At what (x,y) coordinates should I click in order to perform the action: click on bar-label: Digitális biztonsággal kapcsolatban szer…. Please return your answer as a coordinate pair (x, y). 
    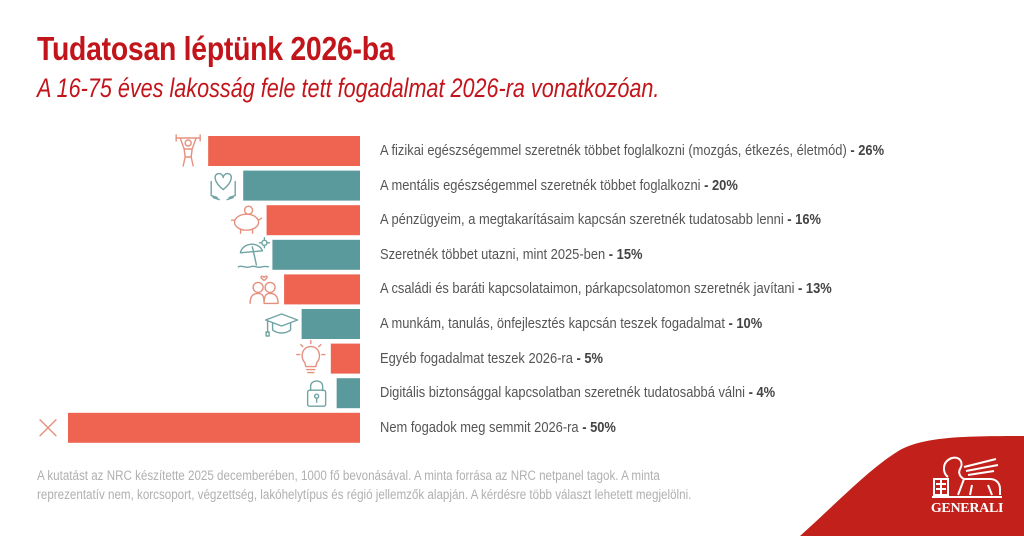
    Looking at the image, I should click on (577, 392).